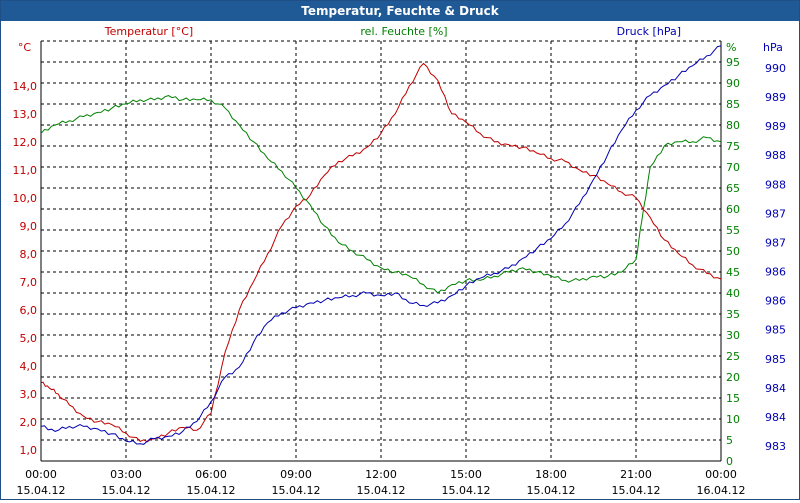  I want to click on temperature-tick-label: 6,0, so click(29, 310).